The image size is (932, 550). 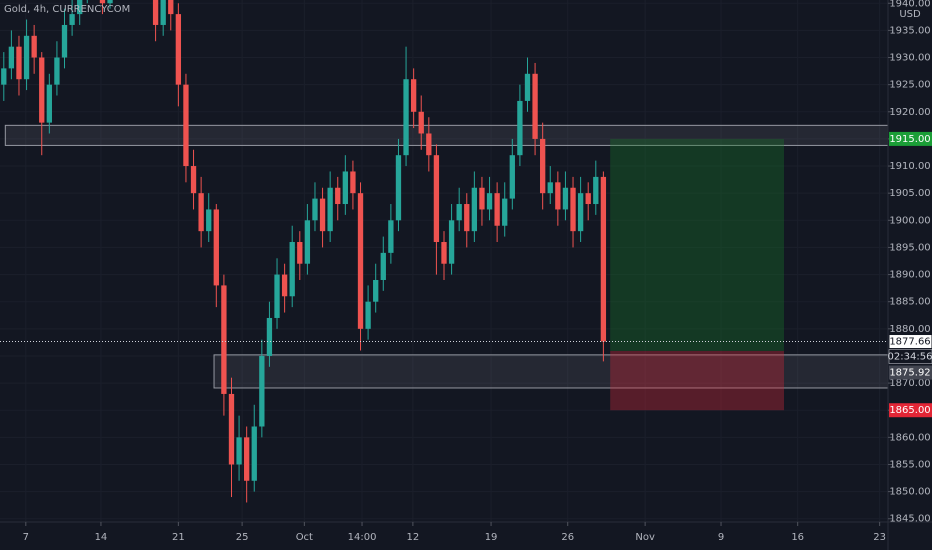 What do you see at coordinates (909, 193) in the screenshot?
I see `y-tick-label: 1905.00` at bounding box center [909, 193].